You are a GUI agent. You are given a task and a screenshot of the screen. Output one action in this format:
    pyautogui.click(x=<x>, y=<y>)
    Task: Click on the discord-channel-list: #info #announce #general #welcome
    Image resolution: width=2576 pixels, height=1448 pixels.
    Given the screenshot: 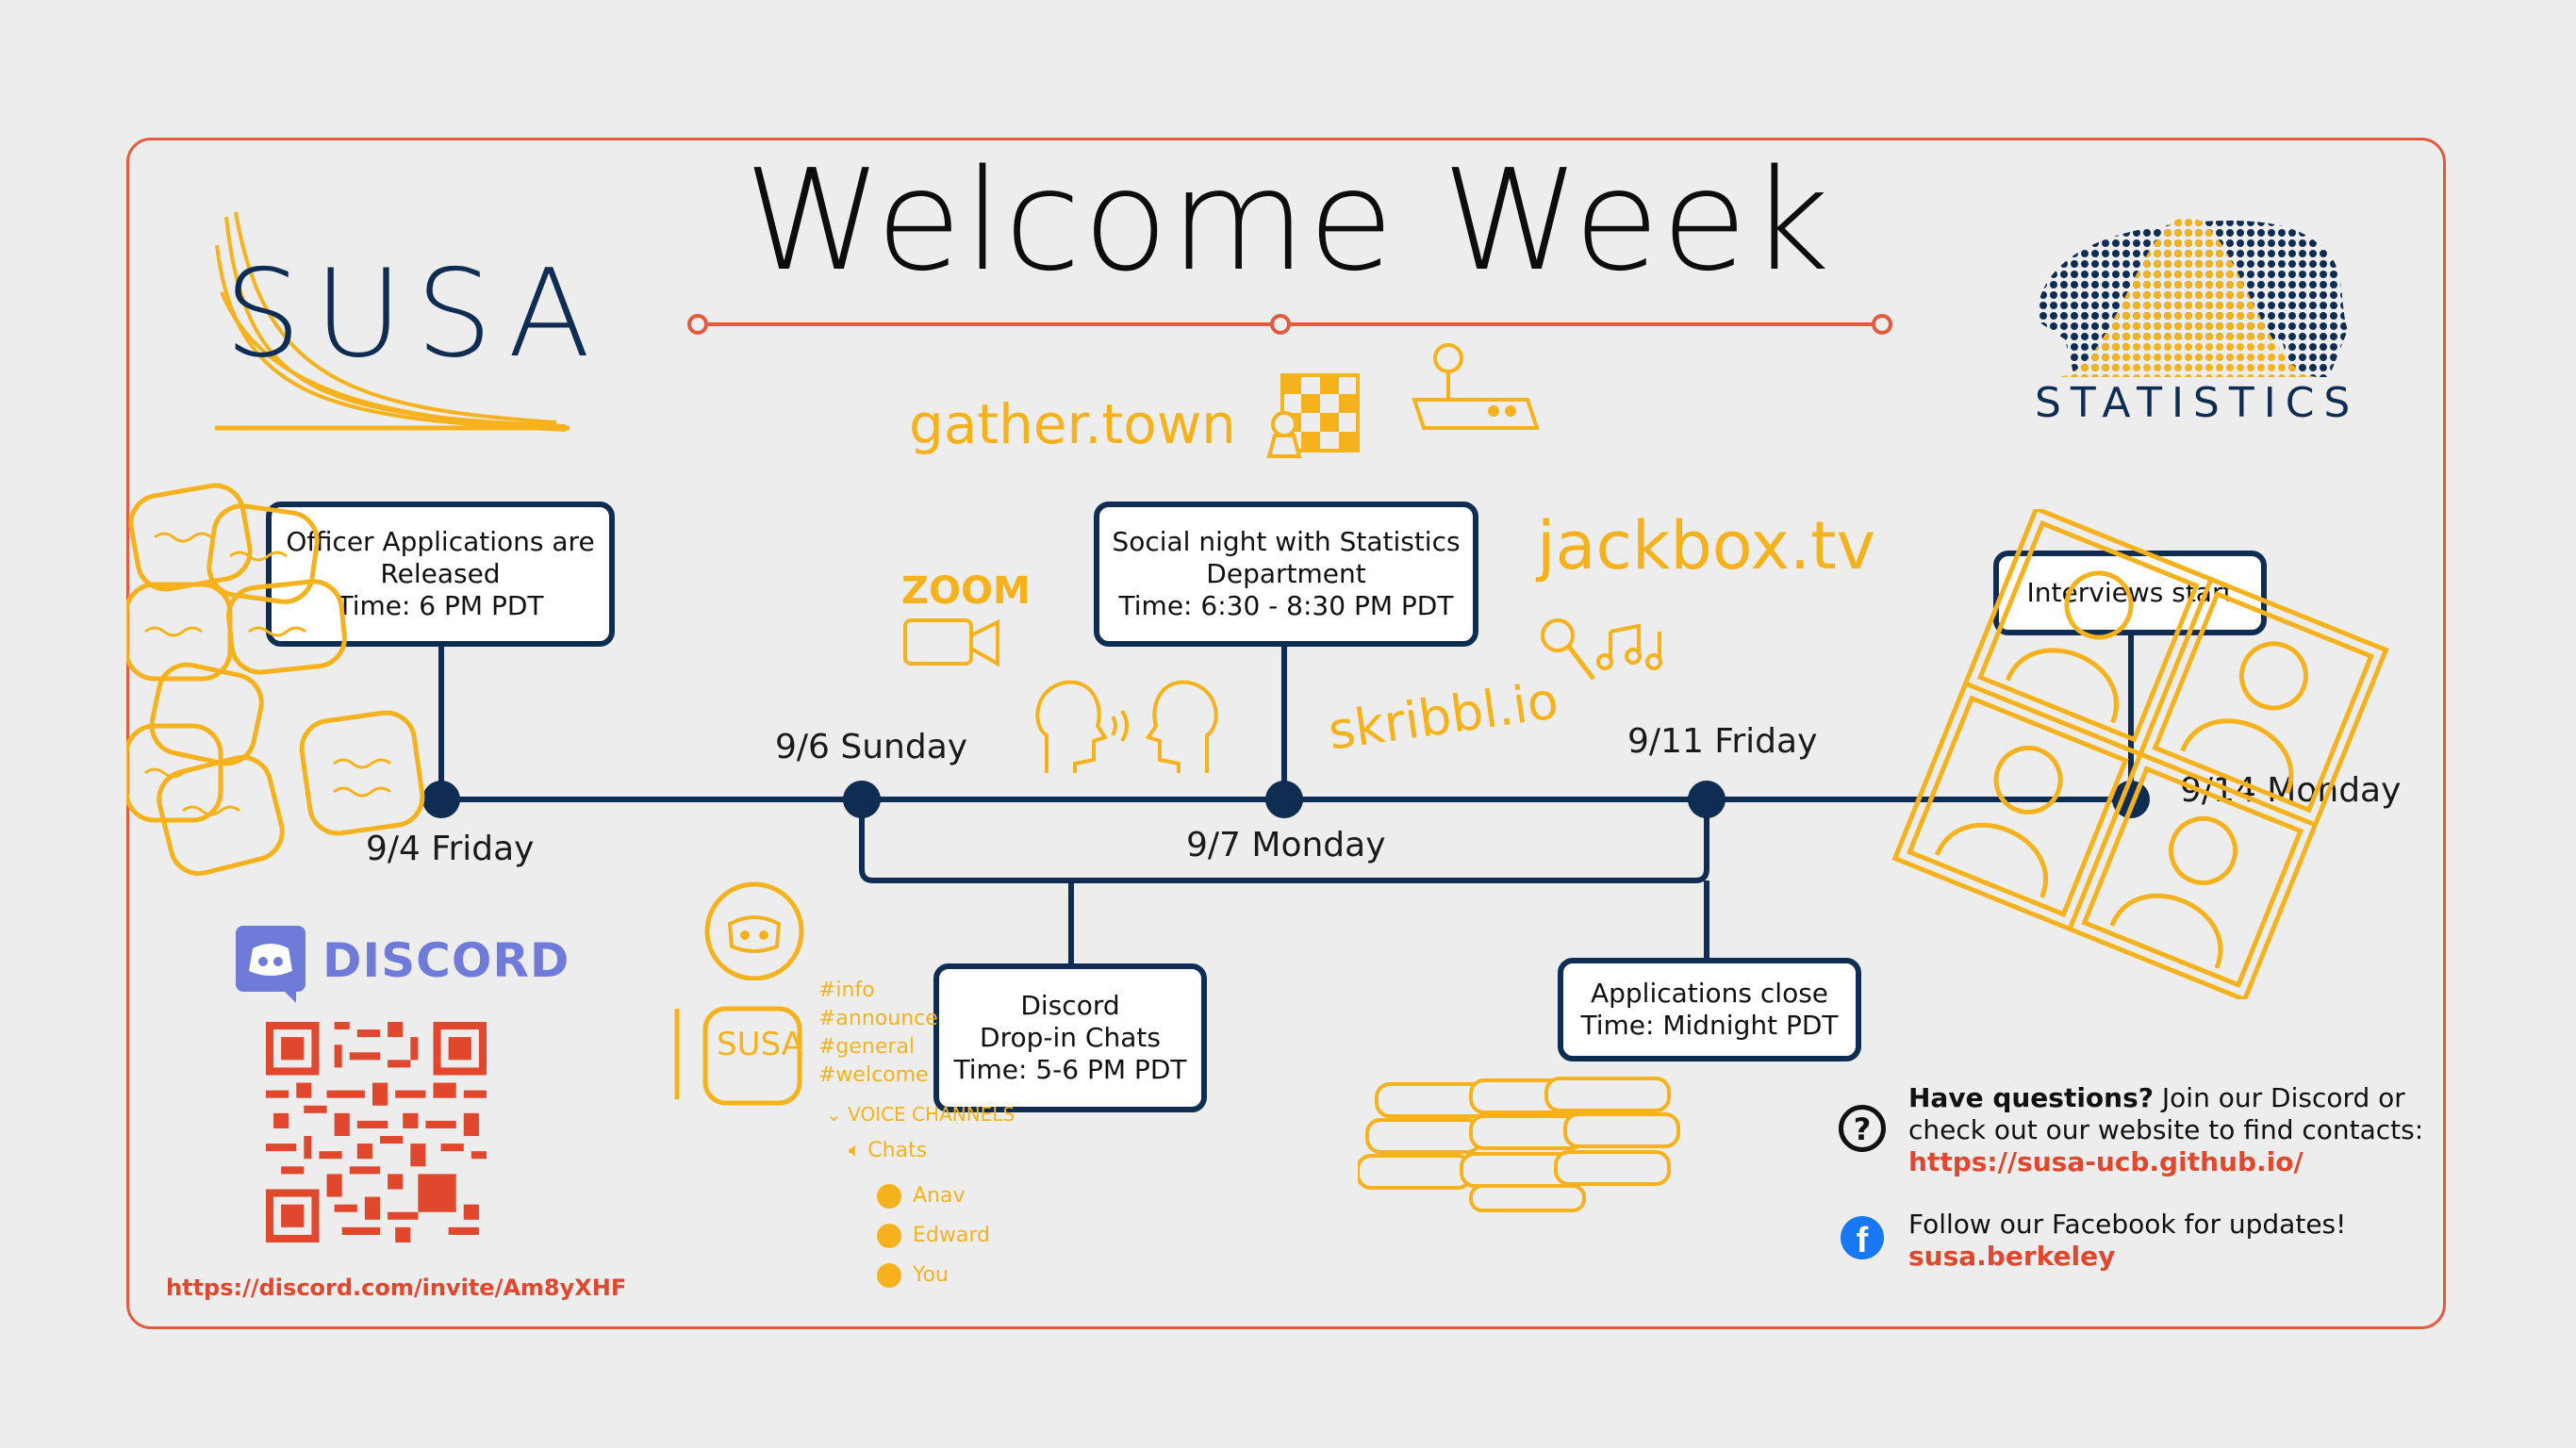 What is the action you would take?
    pyautogui.click(x=878, y=1033)
    